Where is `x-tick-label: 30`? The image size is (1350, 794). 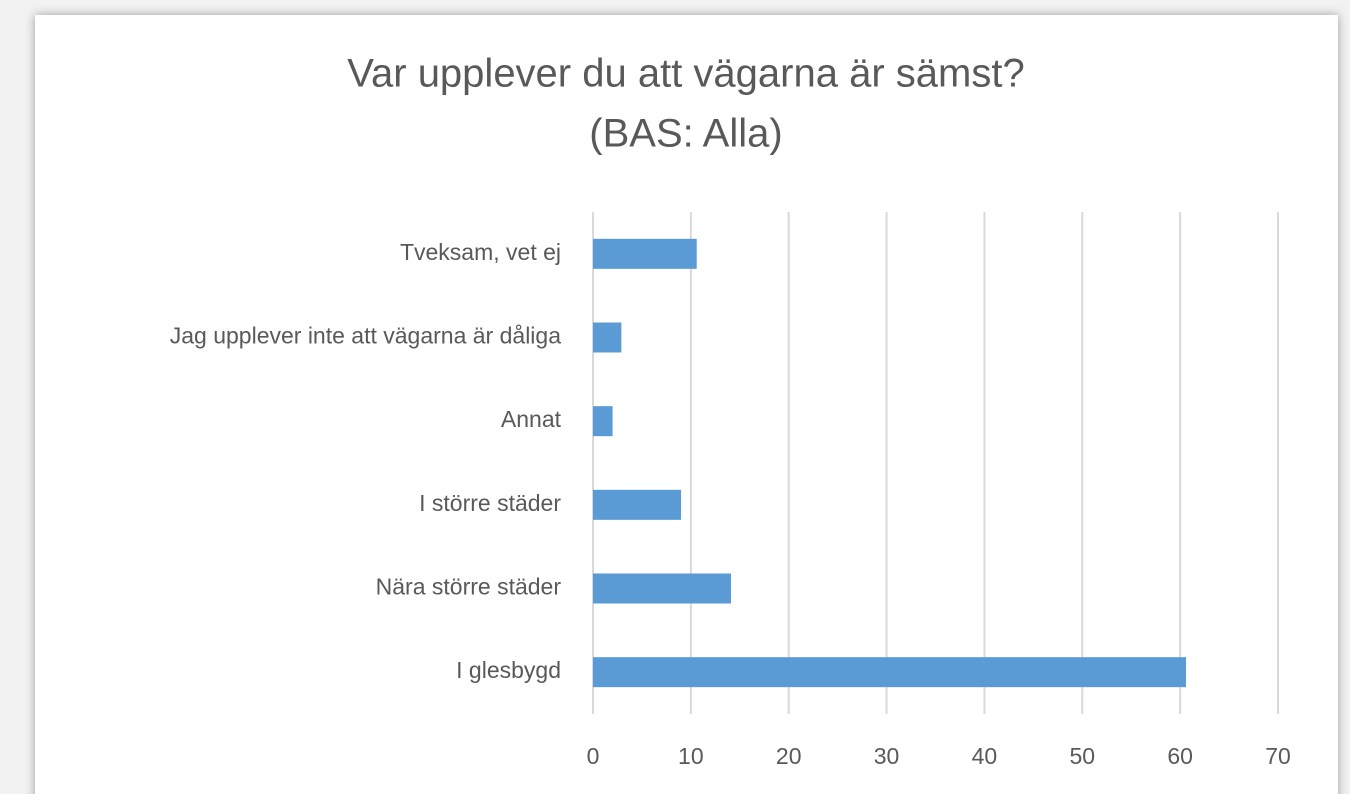 x-tick-label: 30 is located at coordinates (887, 756).